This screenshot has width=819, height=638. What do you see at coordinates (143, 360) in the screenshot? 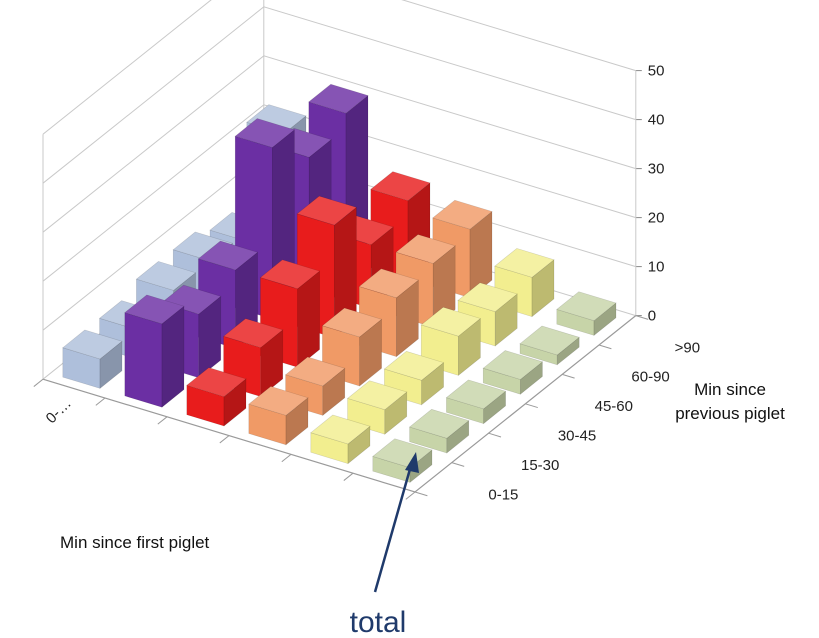
I see `bar-front-face` at bounding box center [143, 360].